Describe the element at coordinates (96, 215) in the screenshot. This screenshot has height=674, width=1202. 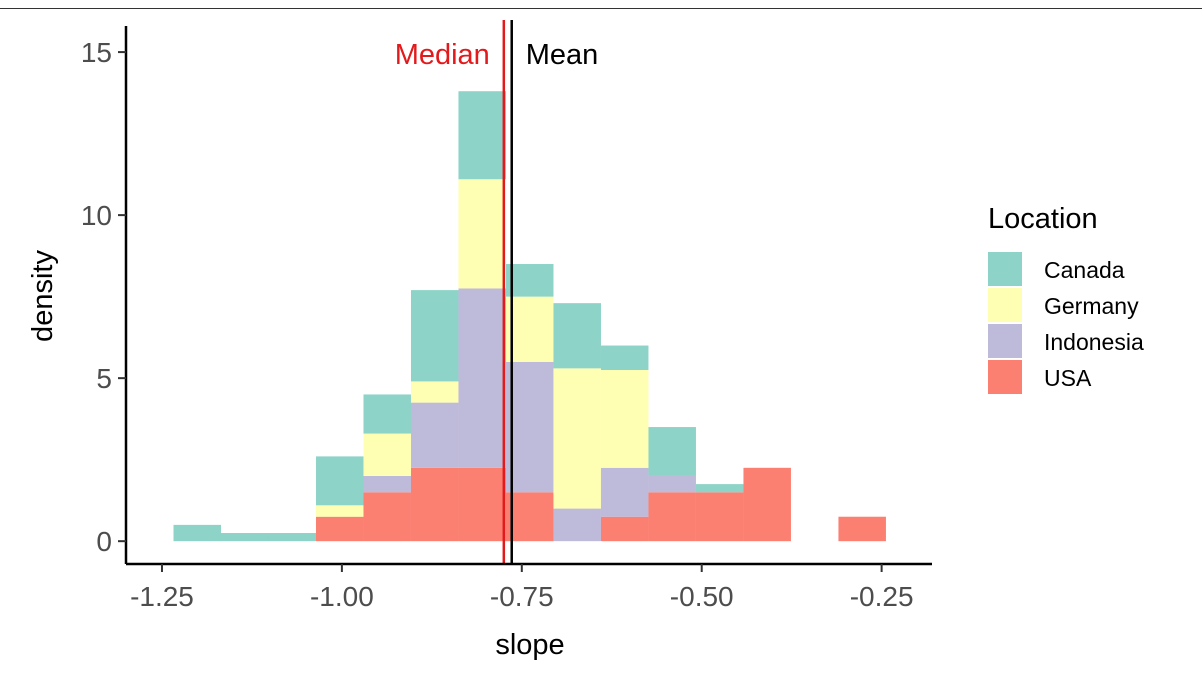
I see `y-tick-label: 10` at that location.